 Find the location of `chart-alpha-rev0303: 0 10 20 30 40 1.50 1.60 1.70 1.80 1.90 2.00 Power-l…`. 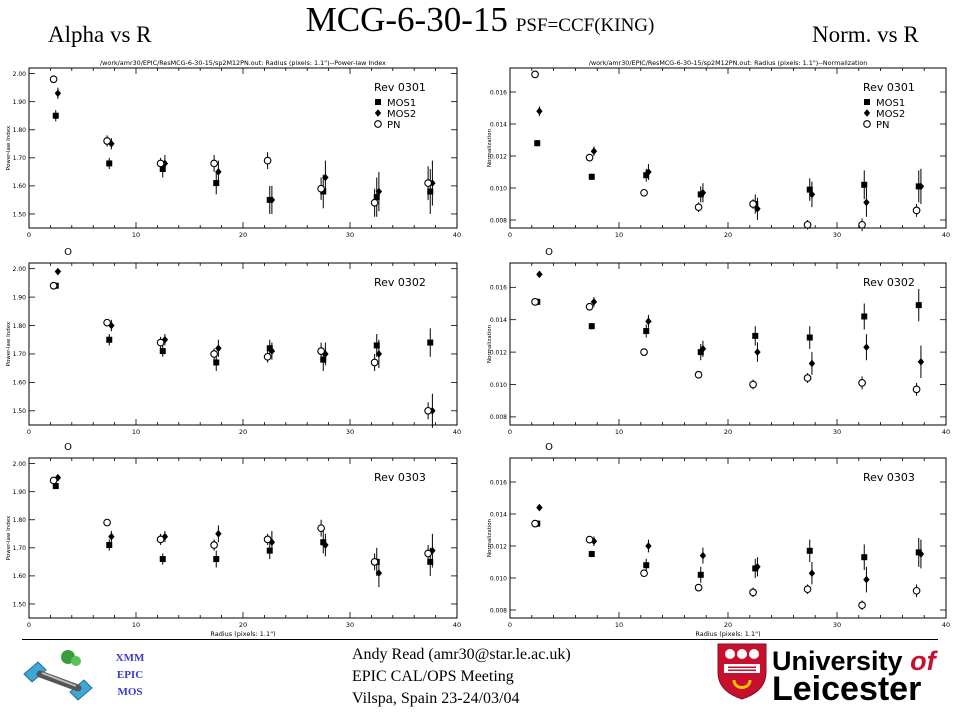

chart-alpha-rev0303: 0 10 20 30 40 1.50 1.60 1.70 1.80 1.90 2.00 Power-l… is located at coordinates (233, 540).